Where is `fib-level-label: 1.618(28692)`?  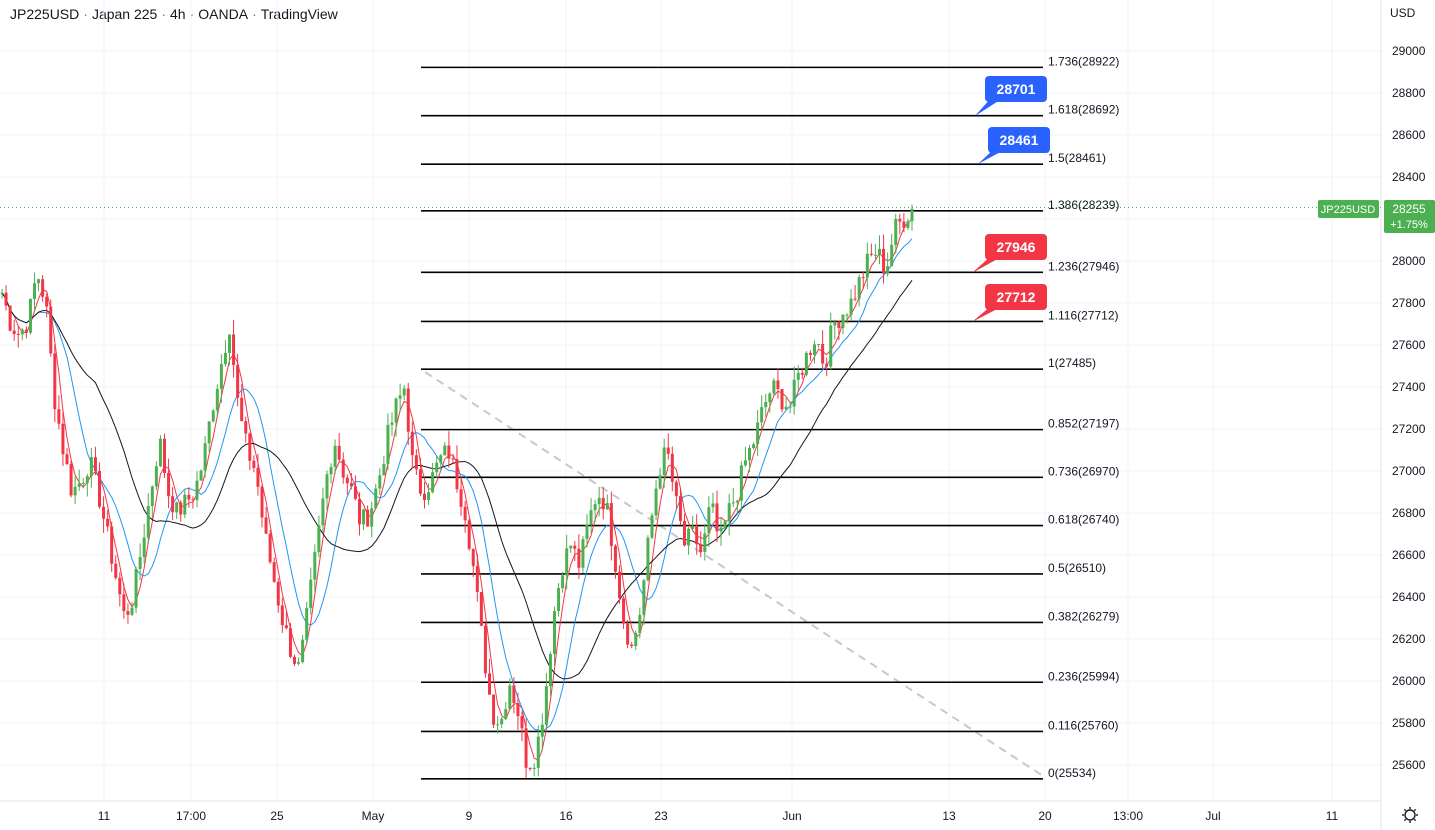 fib-level-label: 1.618(28692) is located at coordinates (1083, 110).